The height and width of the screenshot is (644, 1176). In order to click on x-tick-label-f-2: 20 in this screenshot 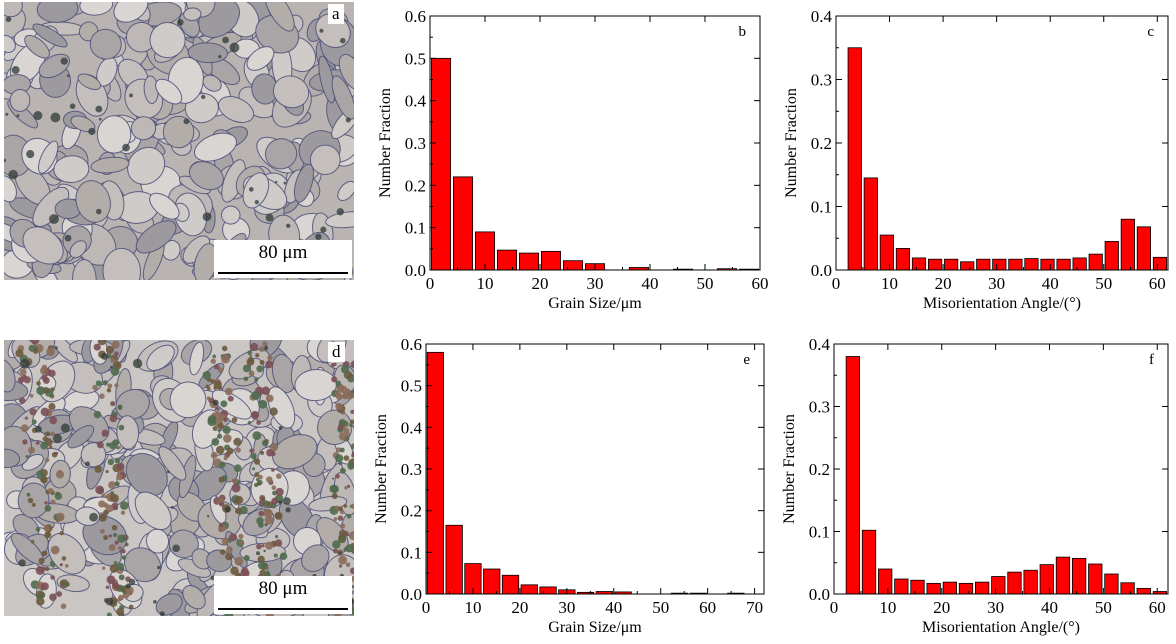, I will do `click(941, 607)`.